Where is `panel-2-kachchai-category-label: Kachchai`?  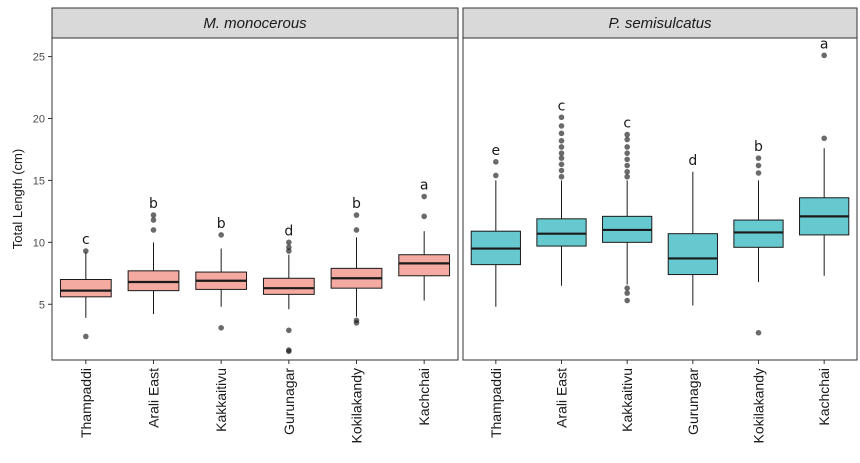
panel-2-kachchai-category-label: Kachchai is located at coordinates (824, 397).